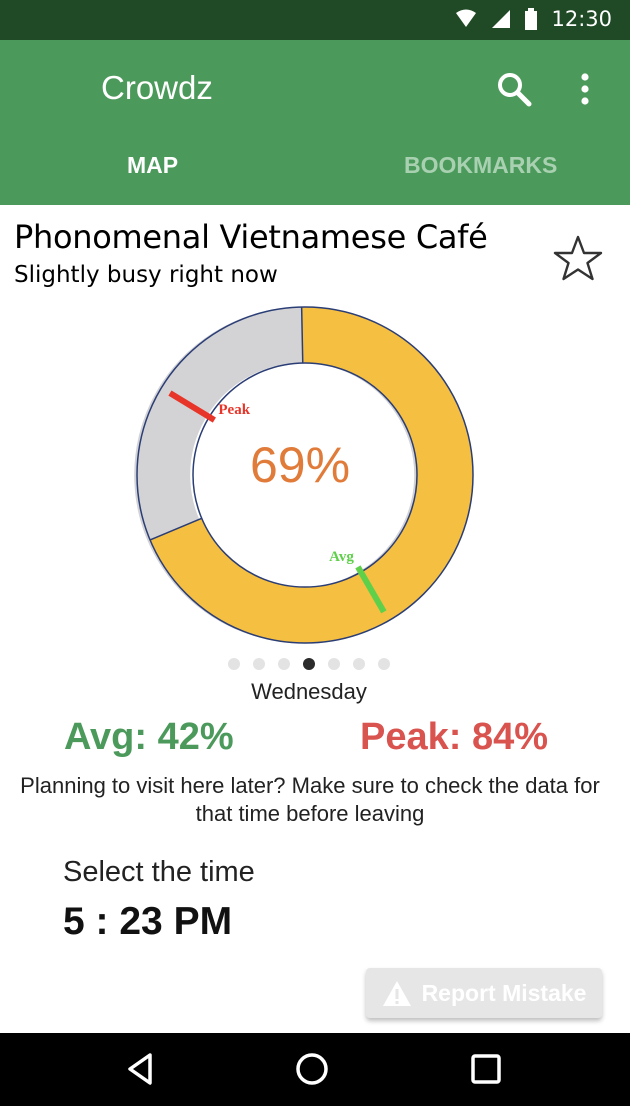  What do you see at coordinates (501, 19) in the screenshot?
I see `signal-icon` at bounding box center [501, 19].